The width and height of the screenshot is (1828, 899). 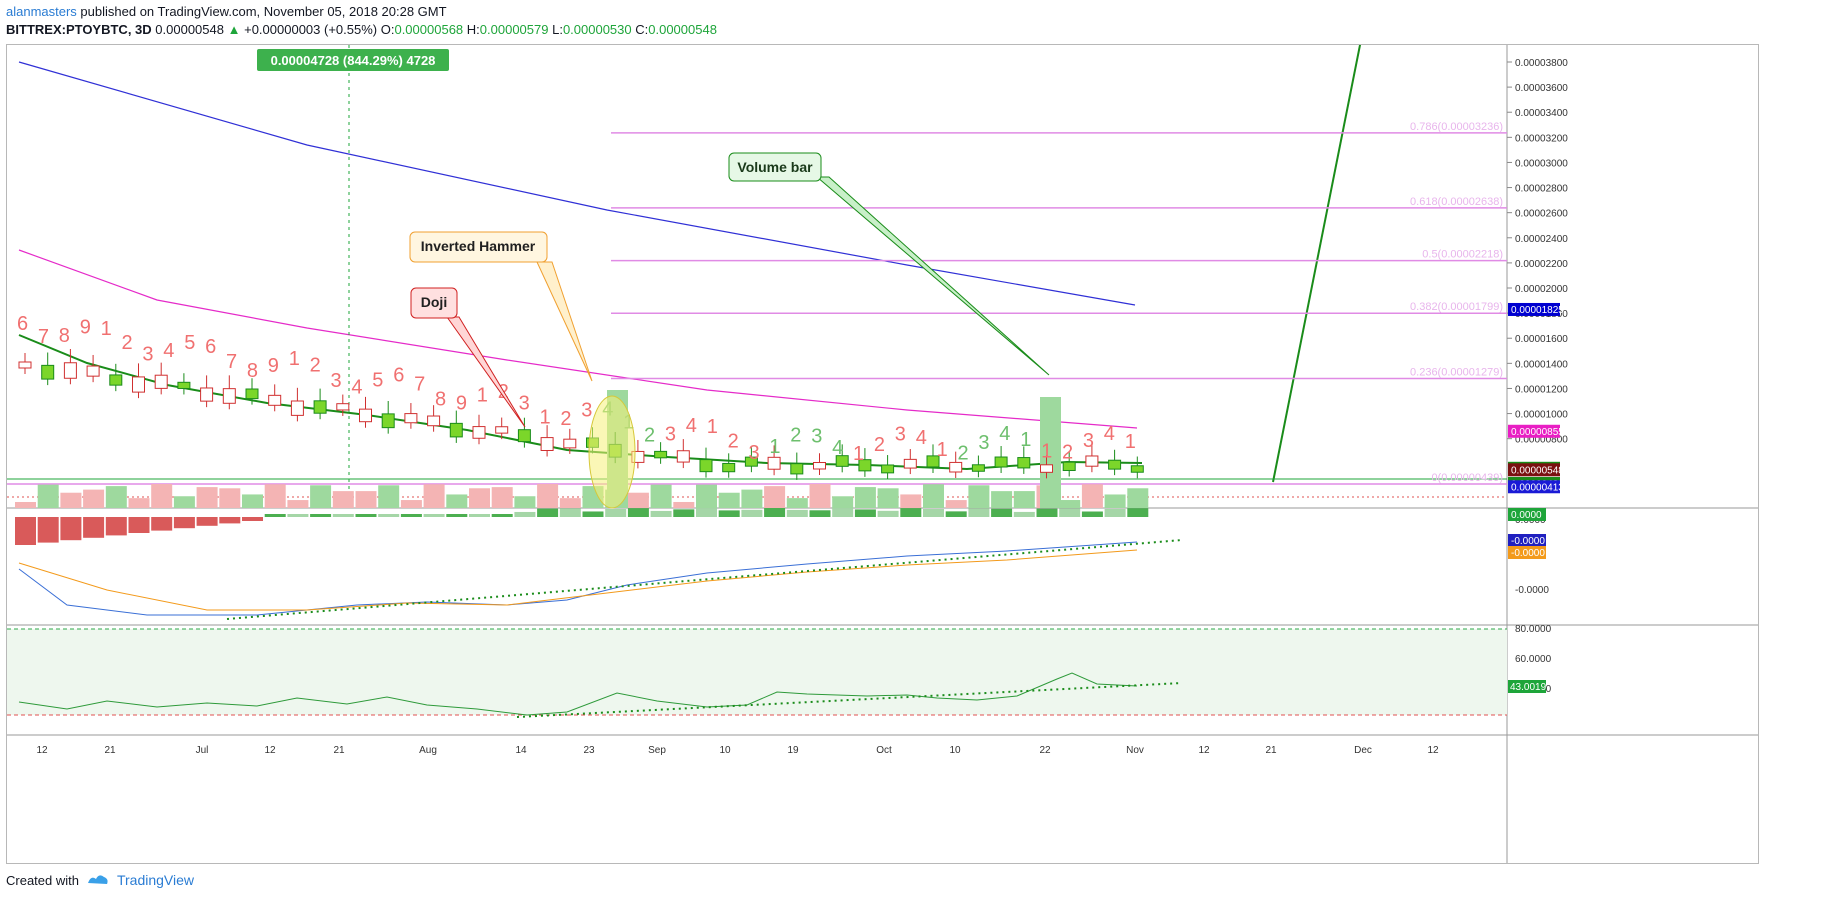 I want to click on price-tick-label: 0.00002400, so click(x=1541, y=239).